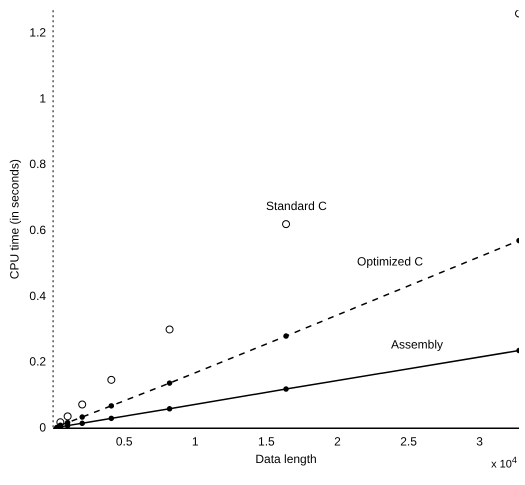 The width and height of the screenshot is (525, 485). I want to click on x-tick-label: 2.5, so click(409, 441).